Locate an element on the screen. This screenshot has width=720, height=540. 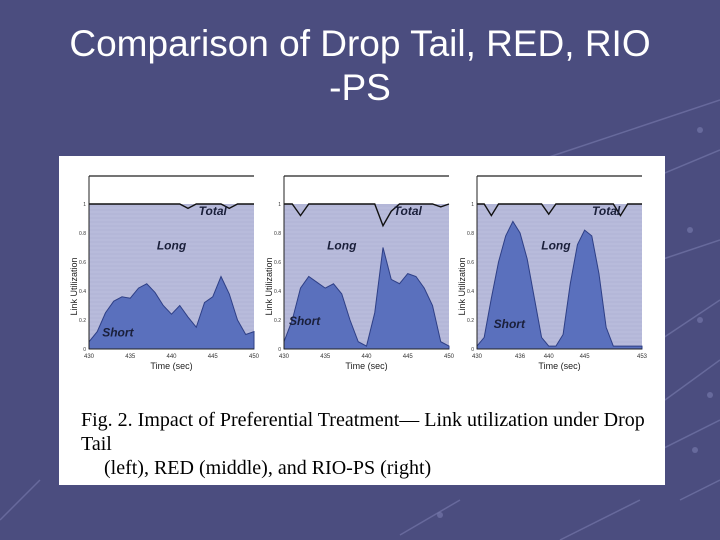
x-tick-label: 453 is located at coordinates (642, 357).